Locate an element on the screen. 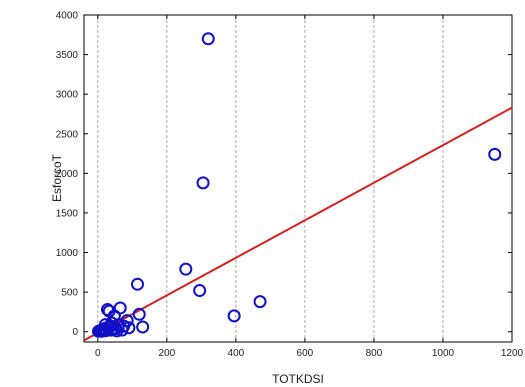 Image resolution: width=525 pixels, height=387 pixels. x-tick-label: 200 is located at coordinates (166, 353).